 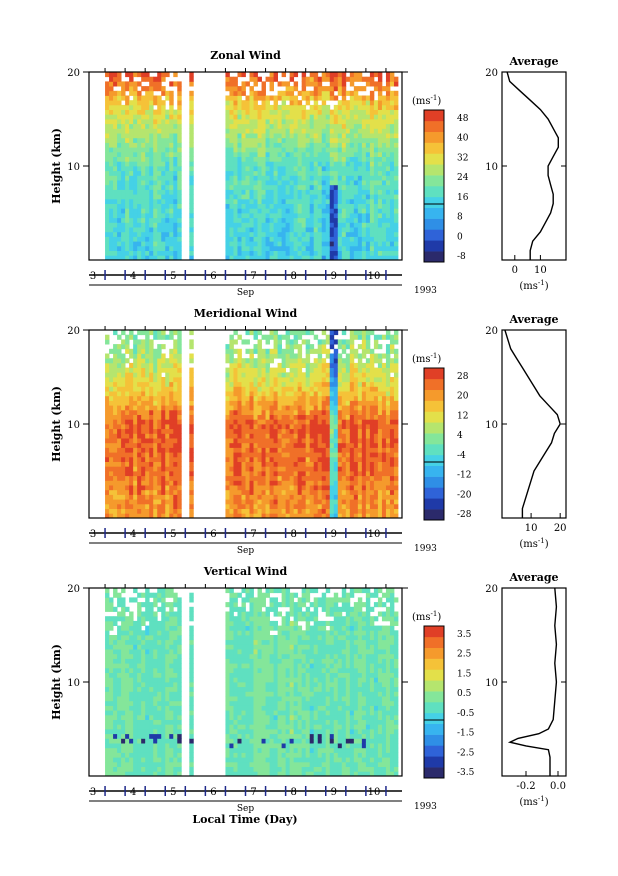 What do you see at coordinates (491, 331) in the screenshot?
I see `average-y-tick-label: 20` at bounding box center [491, 331].